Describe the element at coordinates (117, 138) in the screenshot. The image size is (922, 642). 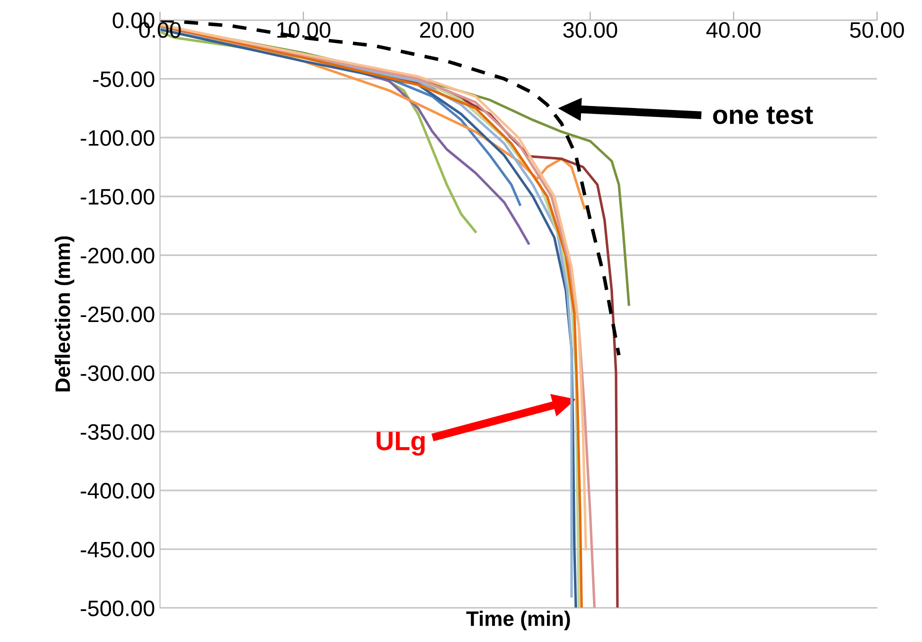
I see `y-tick-label: -100.00` at that location.